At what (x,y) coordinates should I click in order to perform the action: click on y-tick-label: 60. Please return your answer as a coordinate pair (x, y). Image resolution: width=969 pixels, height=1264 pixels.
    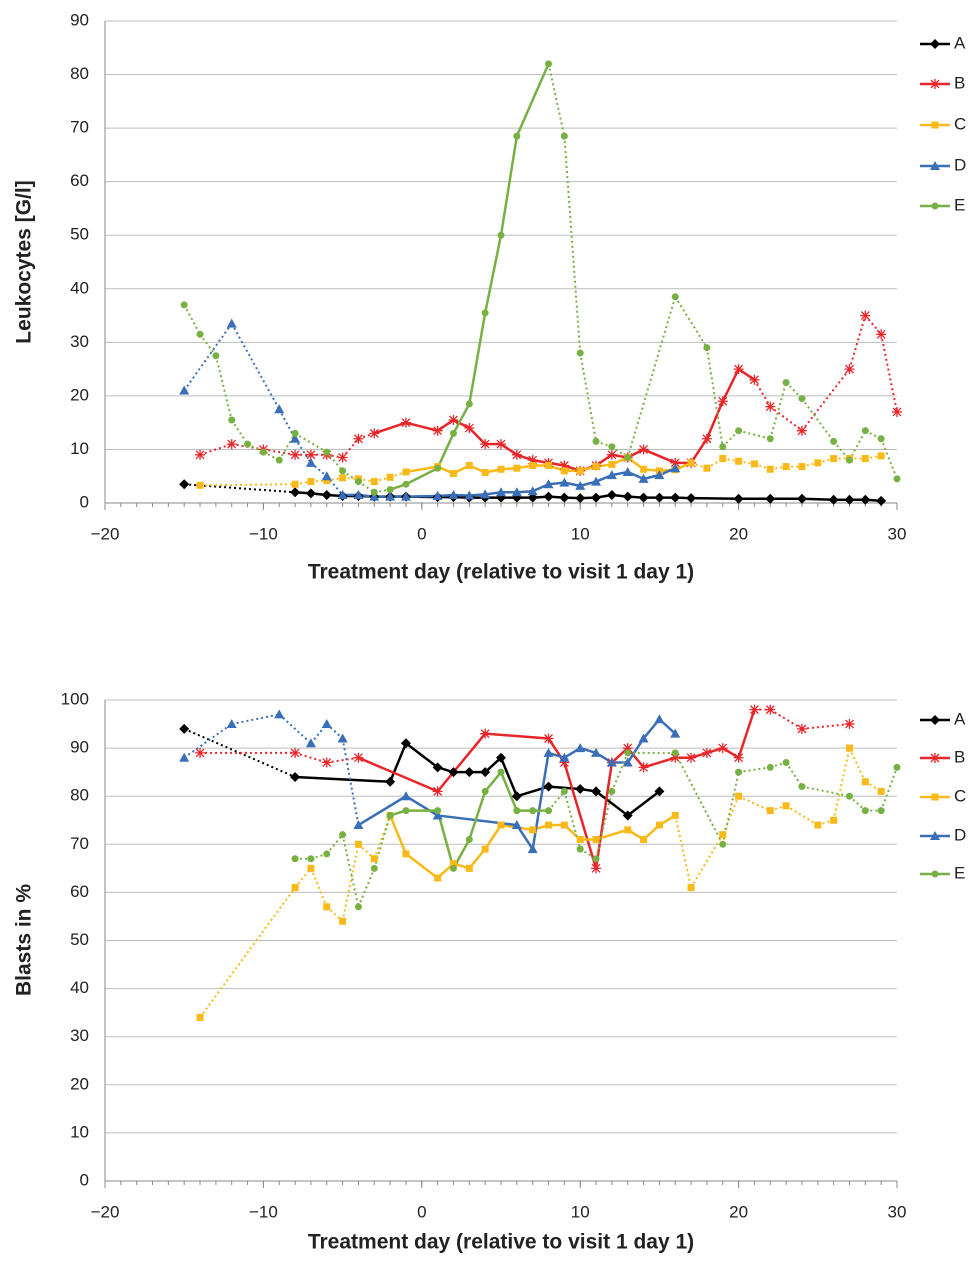
    Looking at the image, I should click on (79, 891).